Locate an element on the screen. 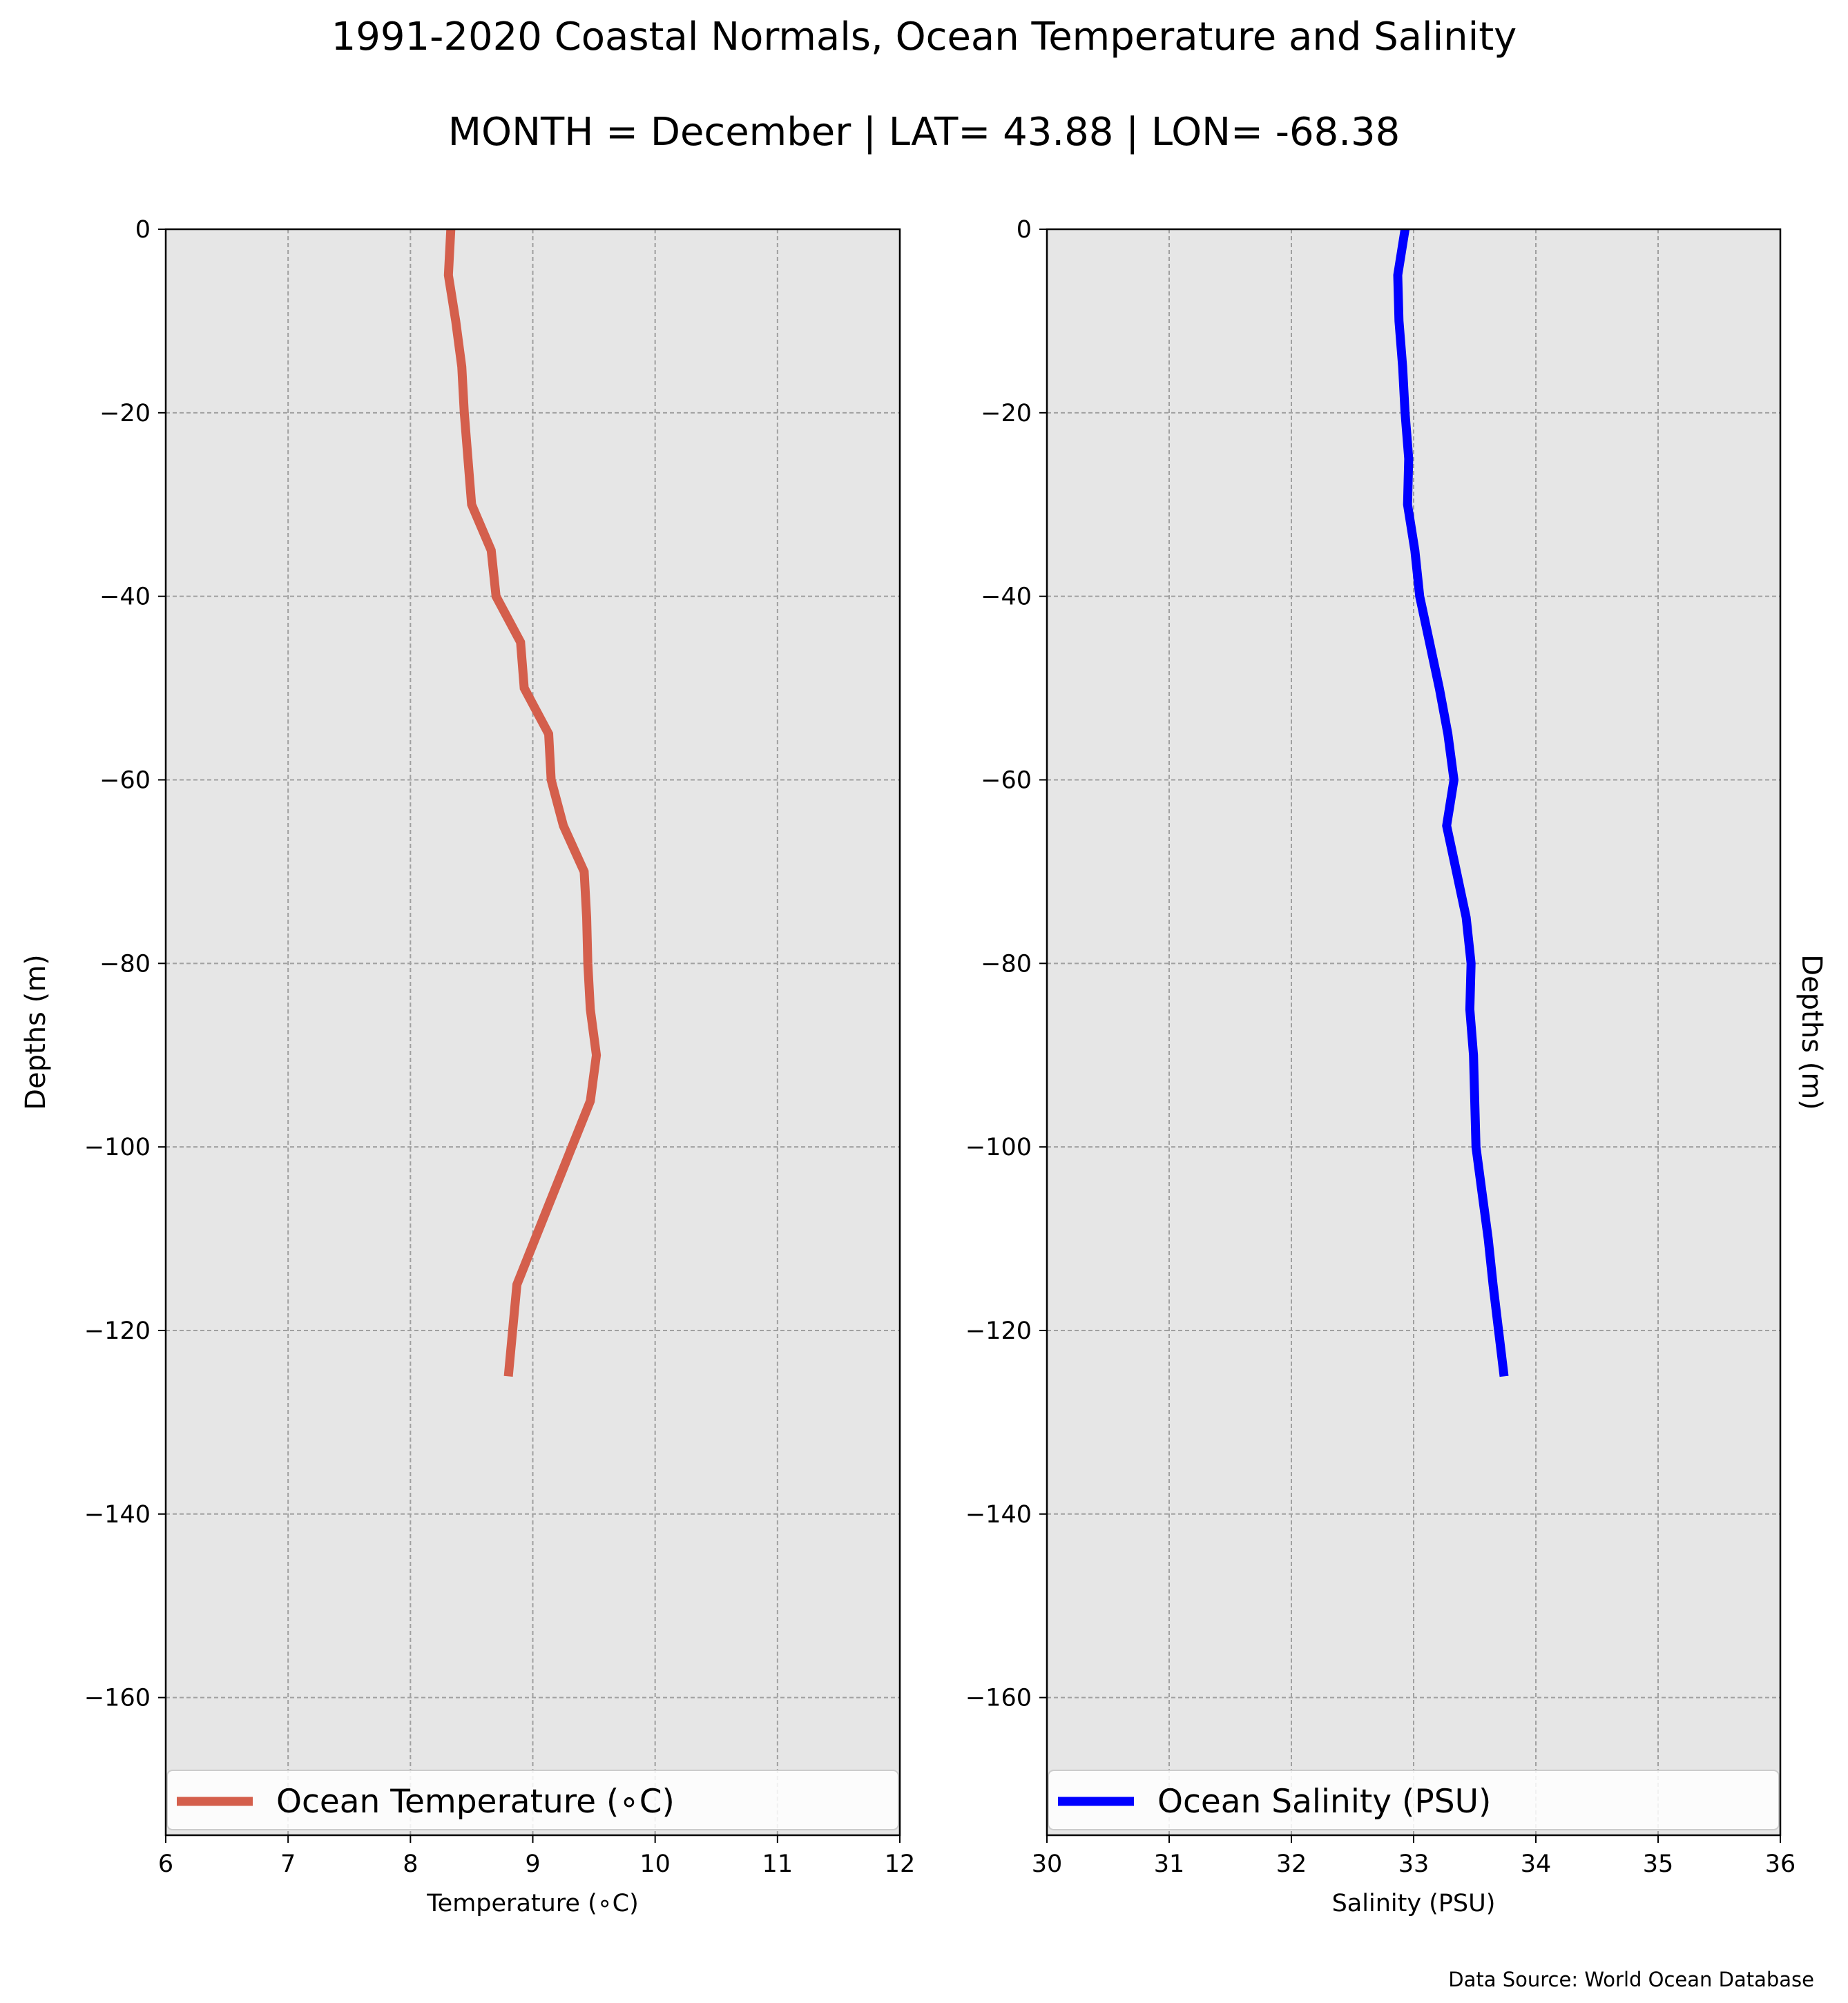 The height and width of the screenshot is (2003, 1848). temp-ytick-label-7: −140 is located at coordinates (117, 1515).